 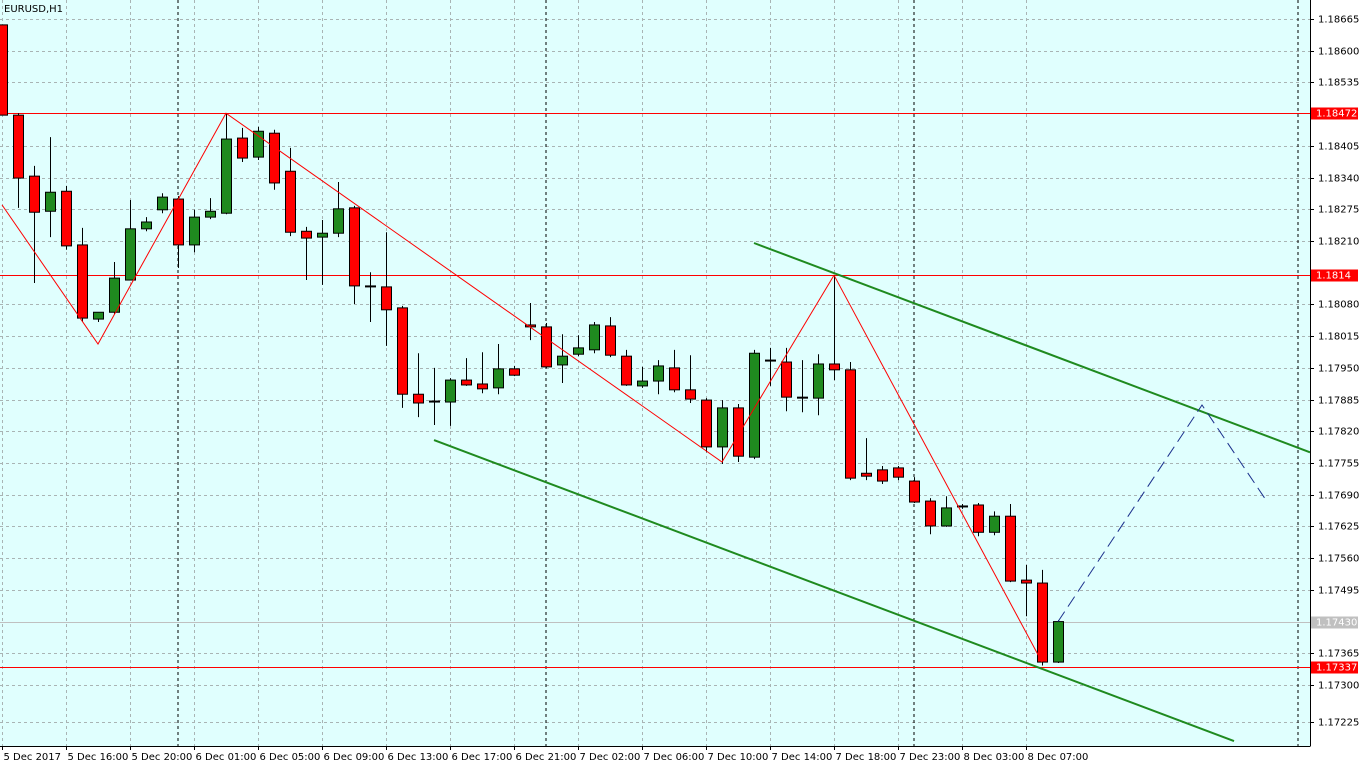 I want to click on y-tick-label: 1.18080, so click(x=1338, y=305).